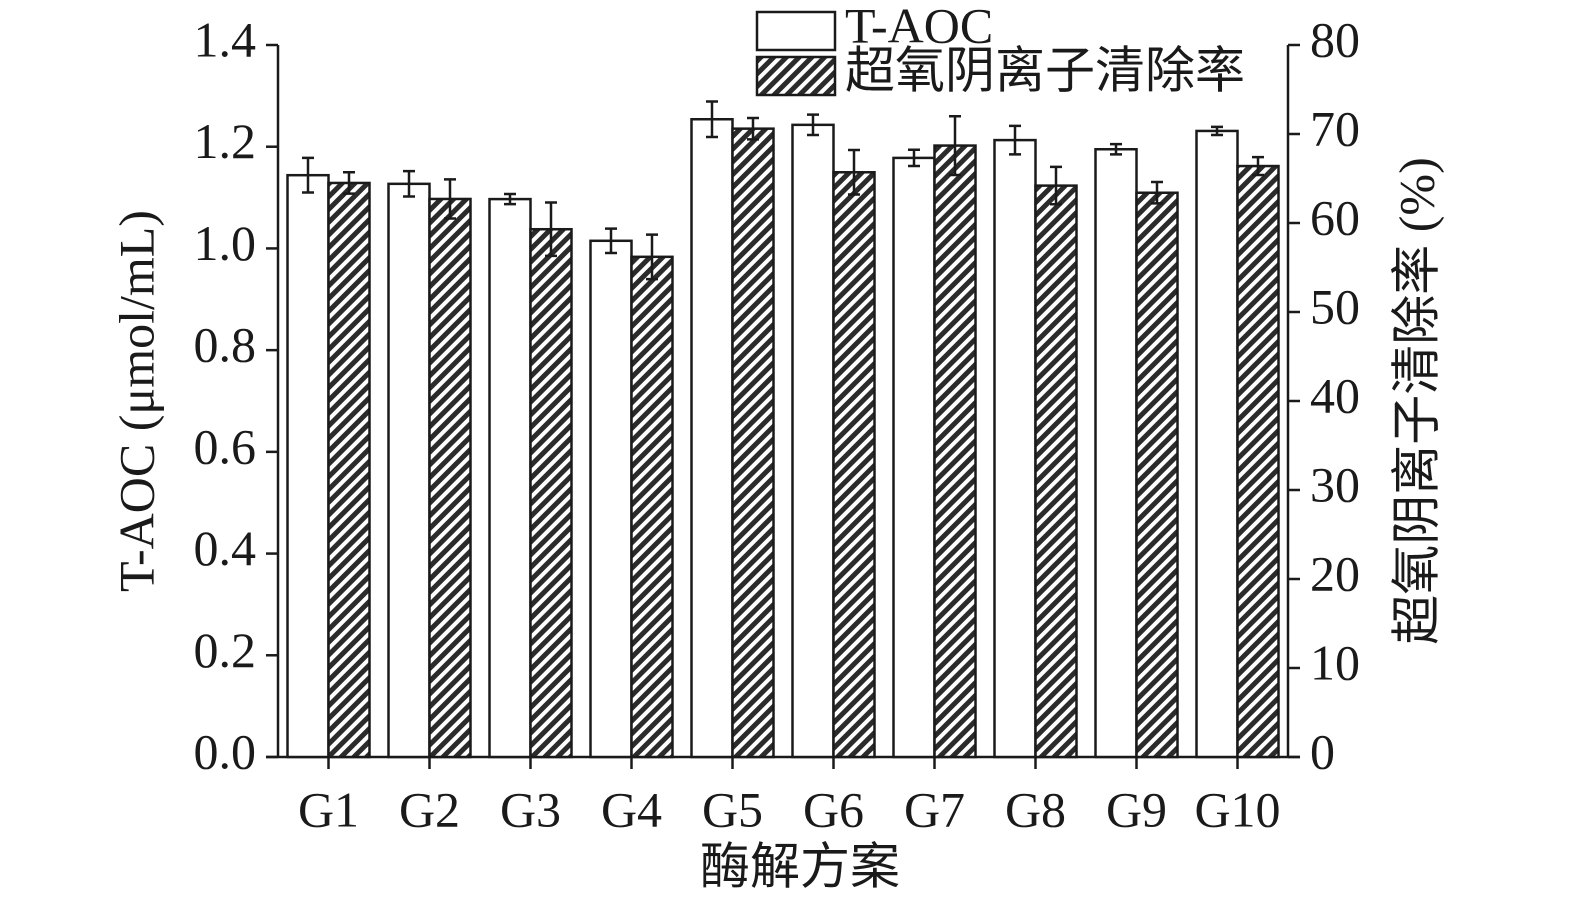 The image size is (1575, 915). I want to click on y2-tick-label: 50, so click(1335, 306).